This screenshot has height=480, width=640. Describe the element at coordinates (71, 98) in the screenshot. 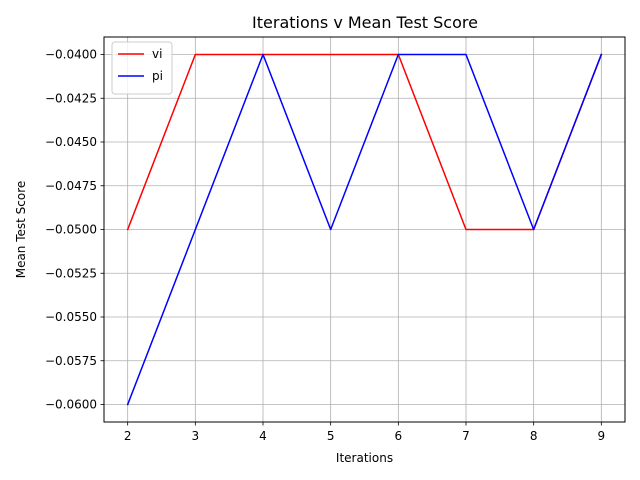

I see `y-tick-label: −0.0425` at that location.